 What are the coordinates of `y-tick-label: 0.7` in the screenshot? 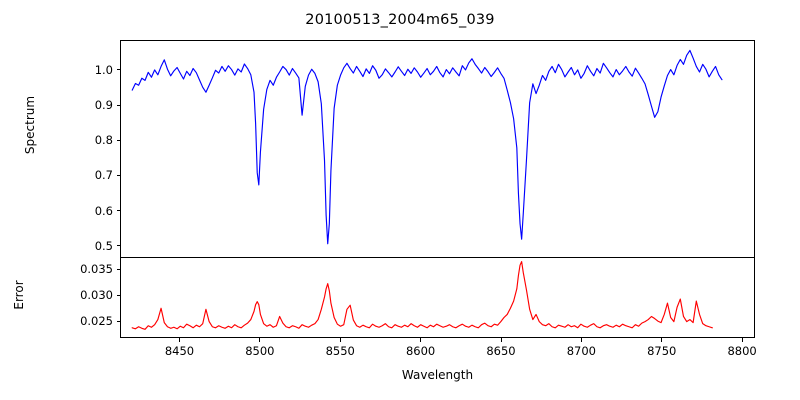 It's located at (103, 175).